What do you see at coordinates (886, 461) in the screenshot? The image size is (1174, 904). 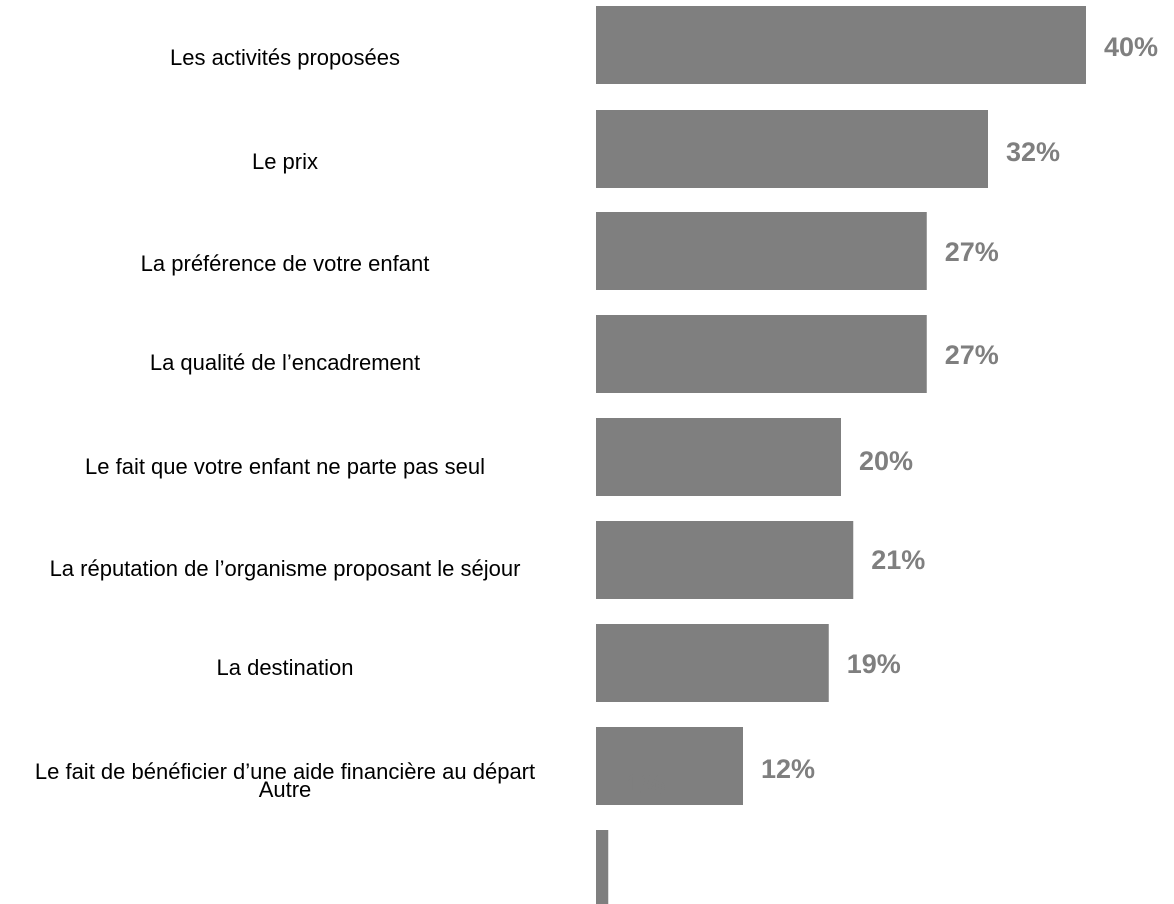 I see `value-label: 20%` at bounding box center [886, 461].